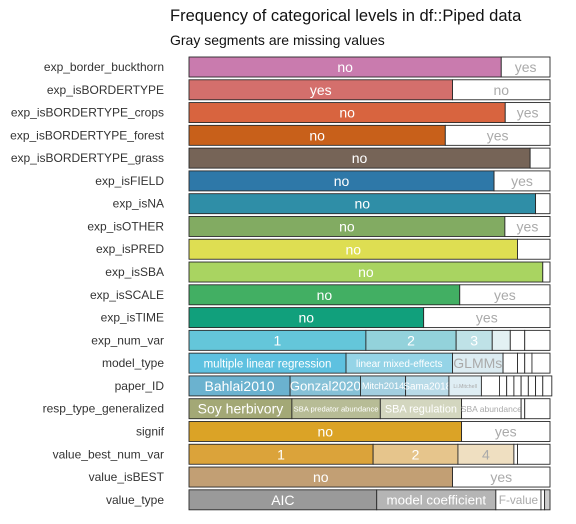 This screenshot has height=524, width=576. I want to click on segment-label: 4, so click(486, 454).